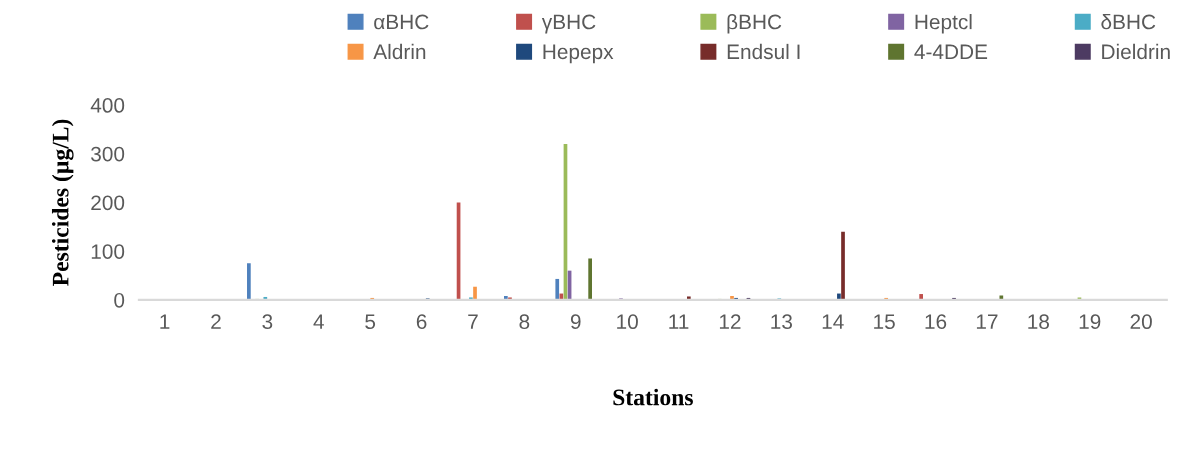 Image resolution: width=1187 pixels, height=473 pixels. What do you see at coordinates (679, 321) in the screenshot?
I see `x-tick-label: 11` at bounding box center [679, 321].